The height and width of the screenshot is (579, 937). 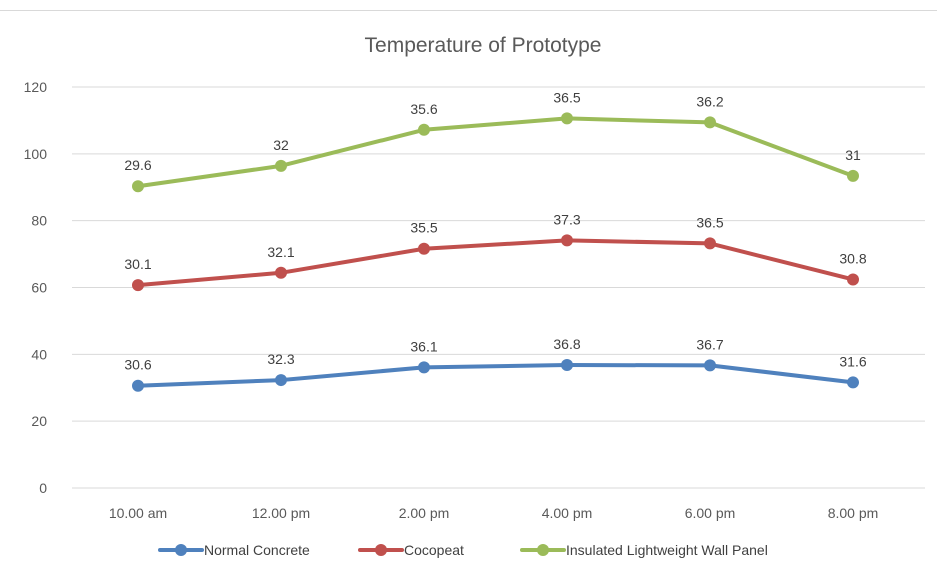 I want to click on y-axis-ticks: 0 20 40 60 80 100 120, so click(x=36, y=287).